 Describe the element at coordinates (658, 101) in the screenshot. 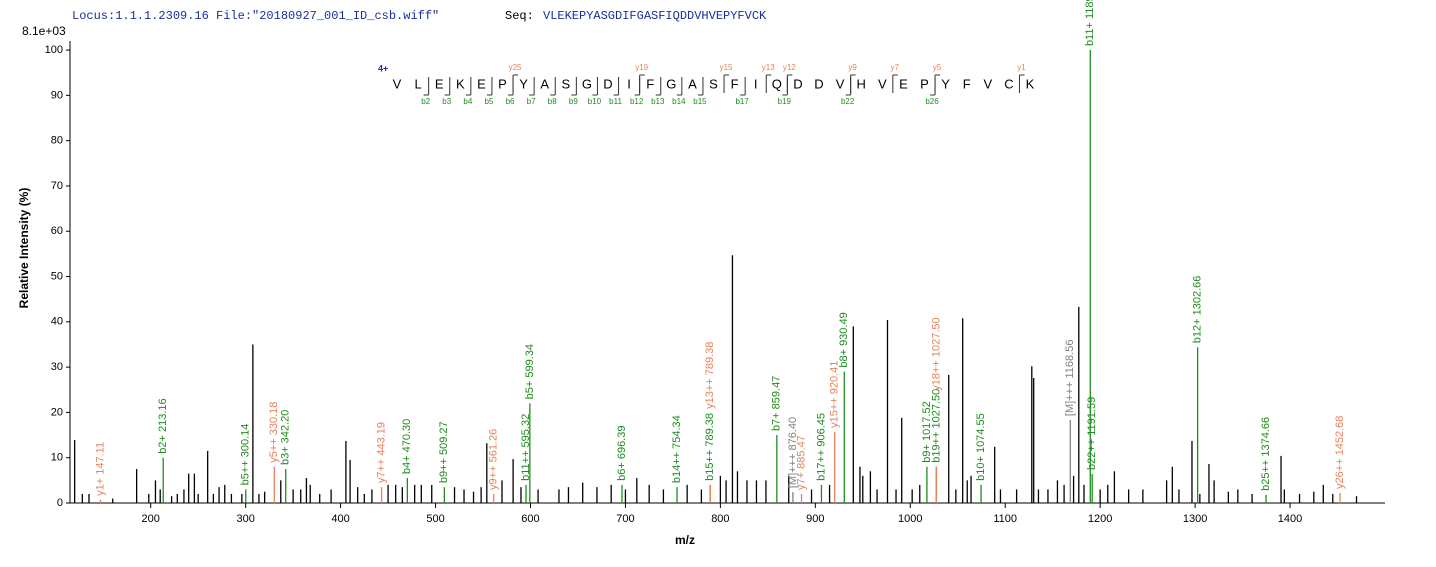

I see `b-ion: b13` at that location.